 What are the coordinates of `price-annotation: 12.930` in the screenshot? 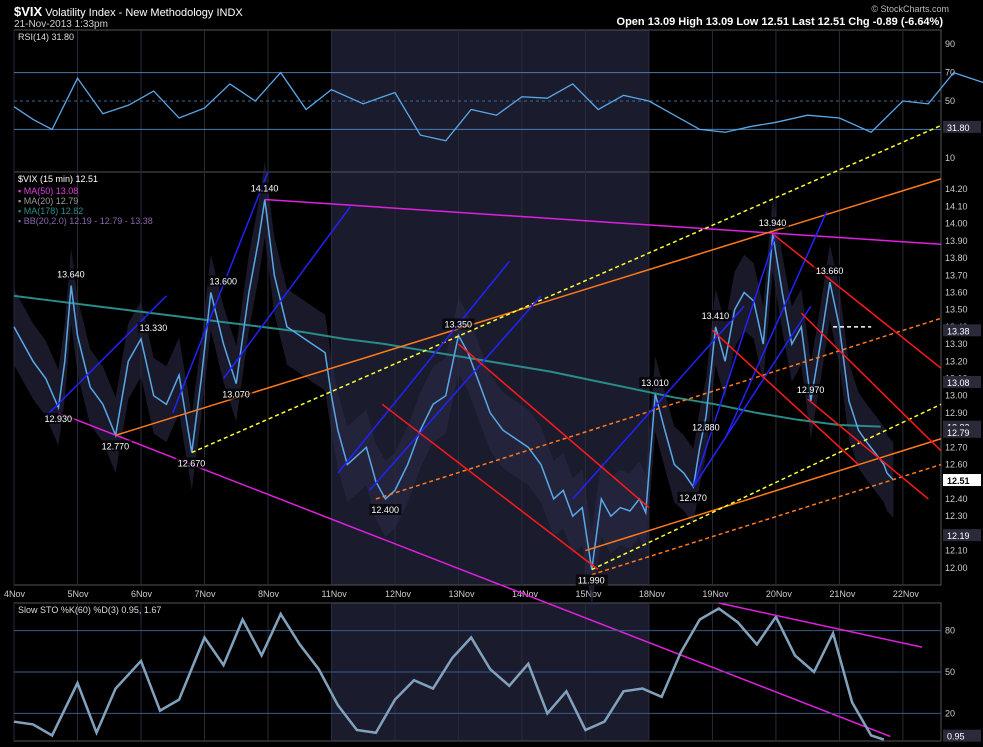 It's located at (58, 419).